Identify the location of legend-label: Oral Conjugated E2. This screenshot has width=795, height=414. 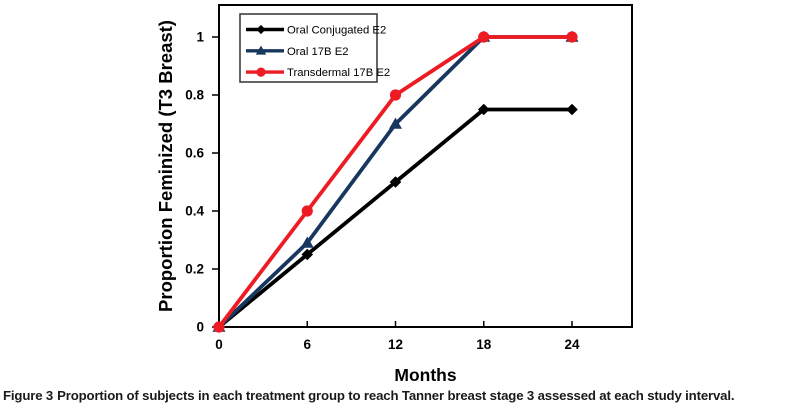
(336, 31).